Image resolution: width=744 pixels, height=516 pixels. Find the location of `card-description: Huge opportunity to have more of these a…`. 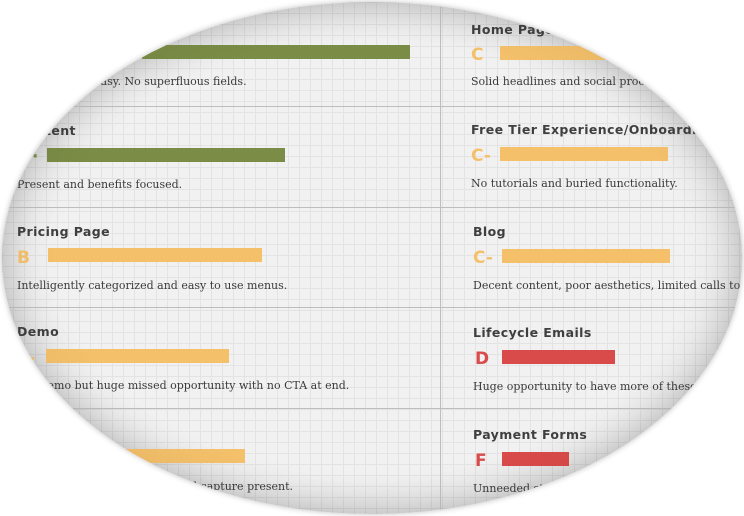

card-description: Huge opportunity to have more of these a… is located at coordinates (602, 386).